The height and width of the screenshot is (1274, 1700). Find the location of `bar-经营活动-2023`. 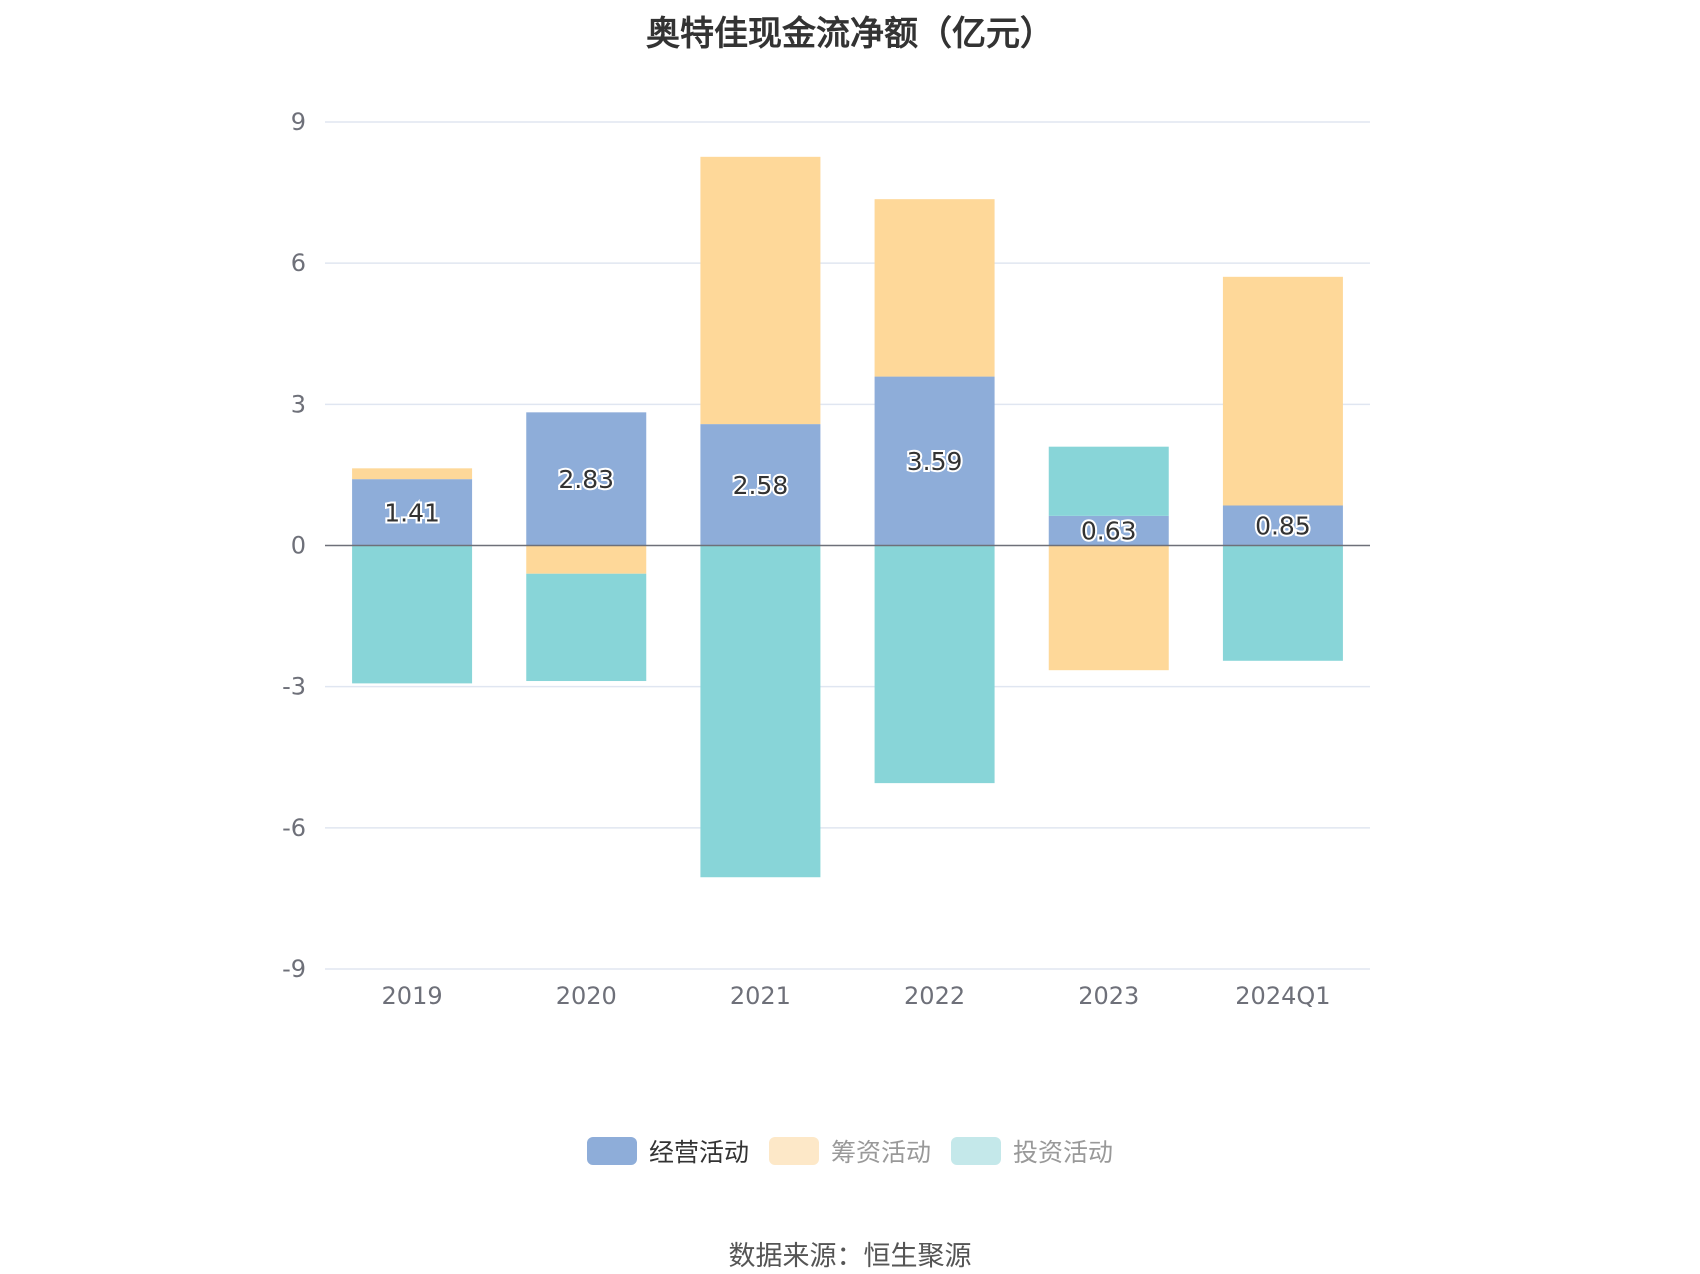

bar-经营活动-2023 is located at coordinates (1108, 530).